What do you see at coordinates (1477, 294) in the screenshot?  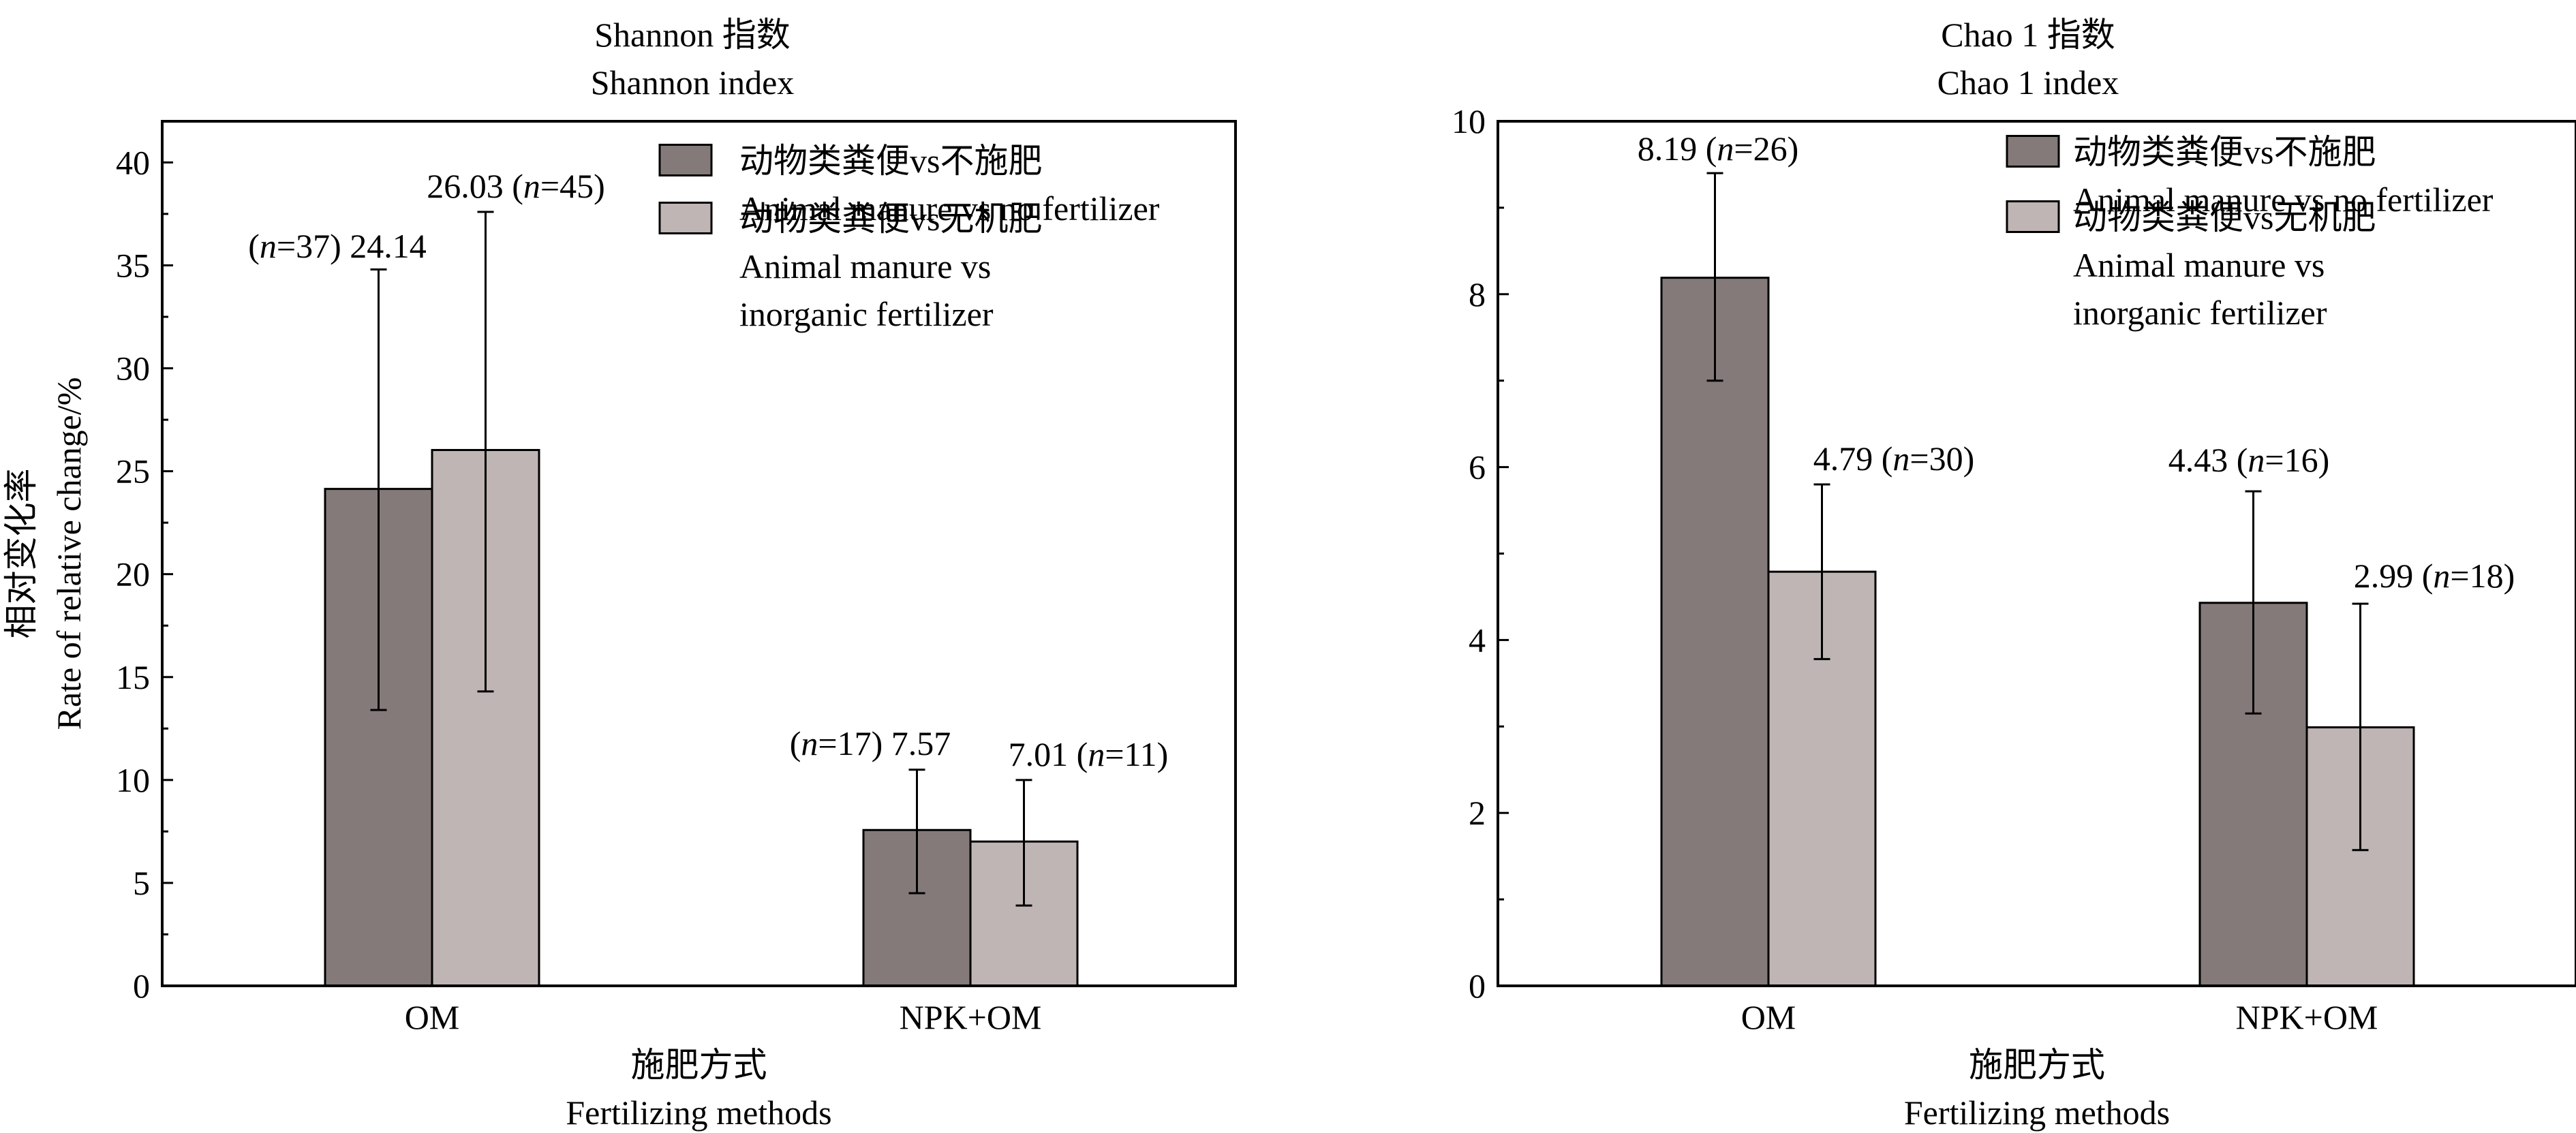 I see `y-tick-label: 8` at bounding box center [1477, 294].